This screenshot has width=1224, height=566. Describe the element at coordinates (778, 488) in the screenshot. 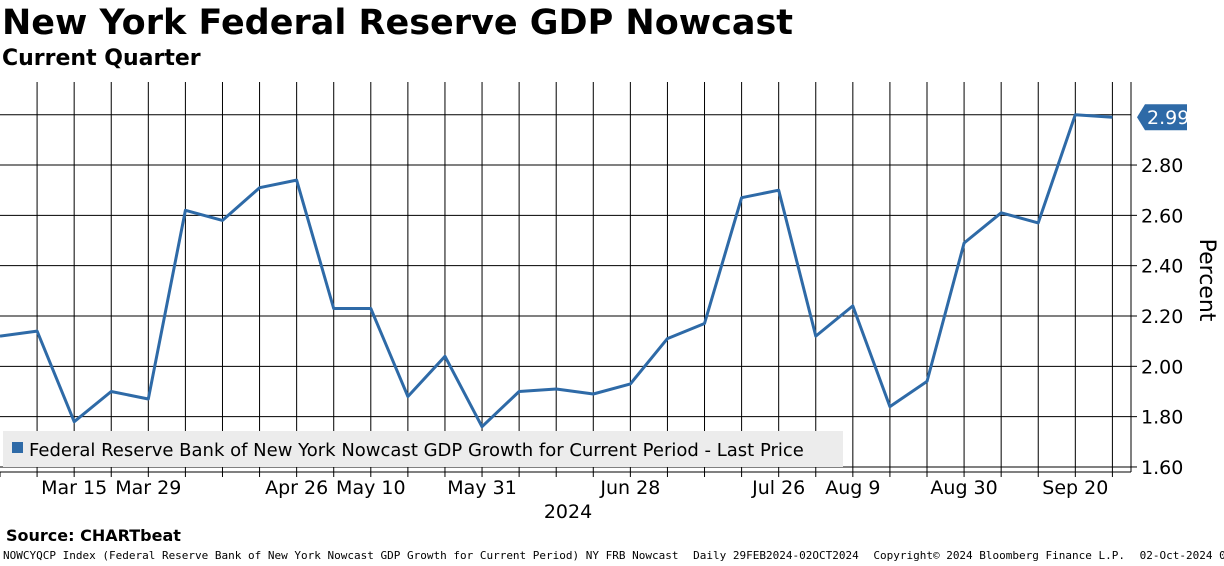

I see `x-tick-label: Jul 26` at that location.